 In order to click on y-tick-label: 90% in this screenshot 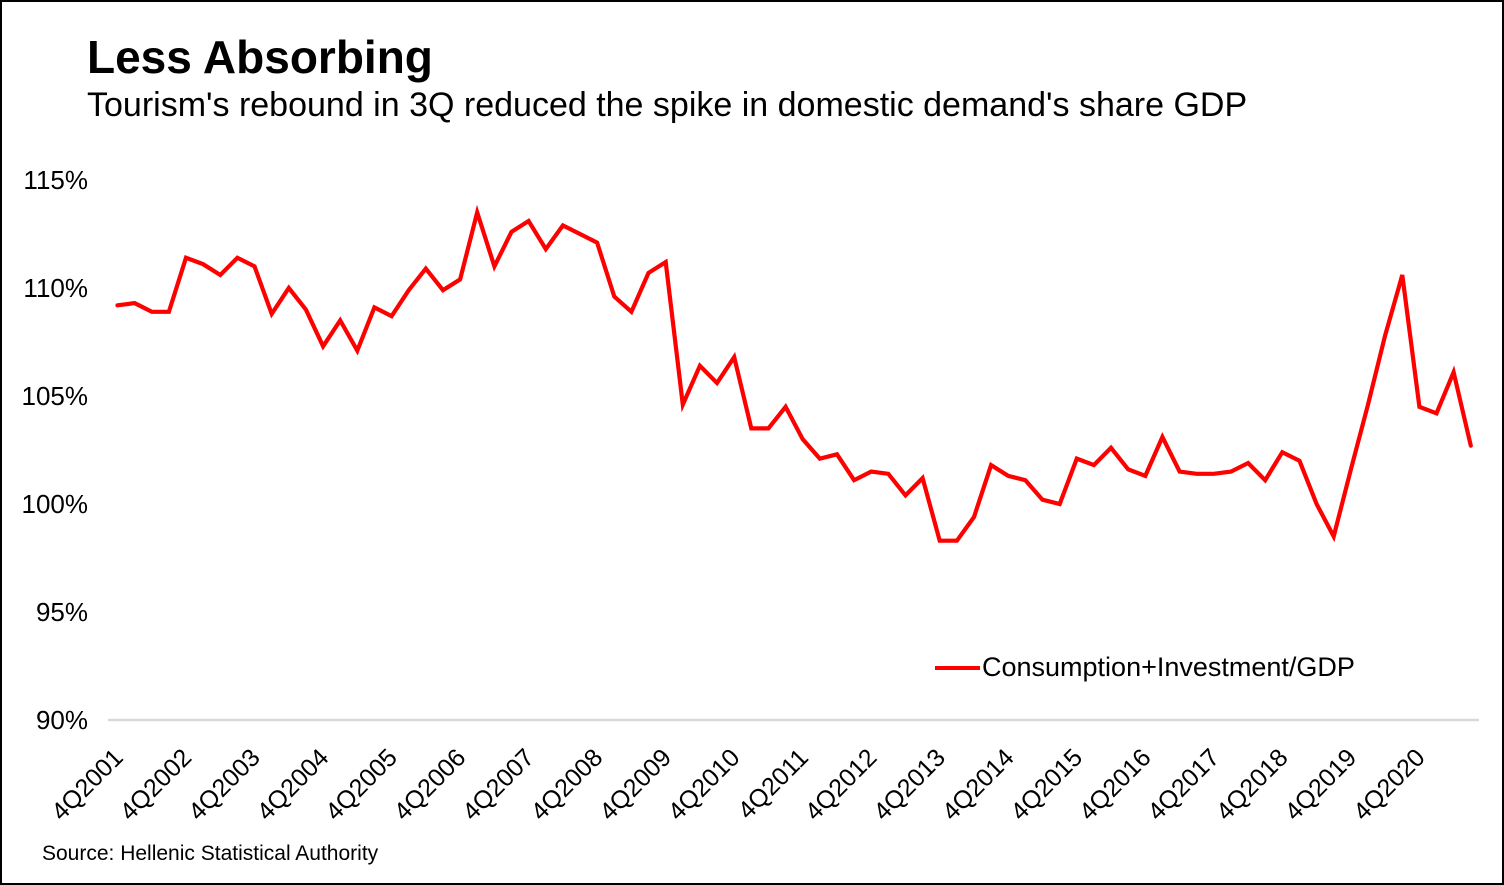, I will do `click(62, 720)`.